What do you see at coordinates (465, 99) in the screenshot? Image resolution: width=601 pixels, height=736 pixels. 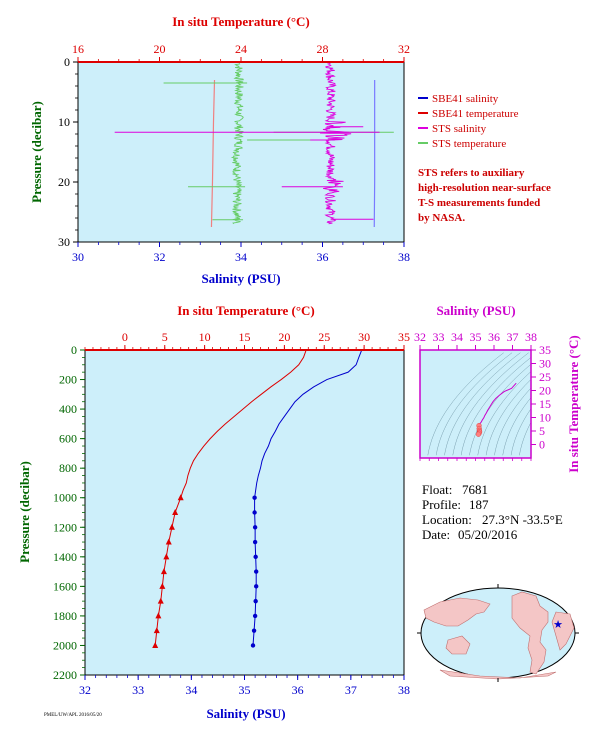 I see `legend-sbe41-salinity: SBE41 salinity` at bounding box center [465, 99].